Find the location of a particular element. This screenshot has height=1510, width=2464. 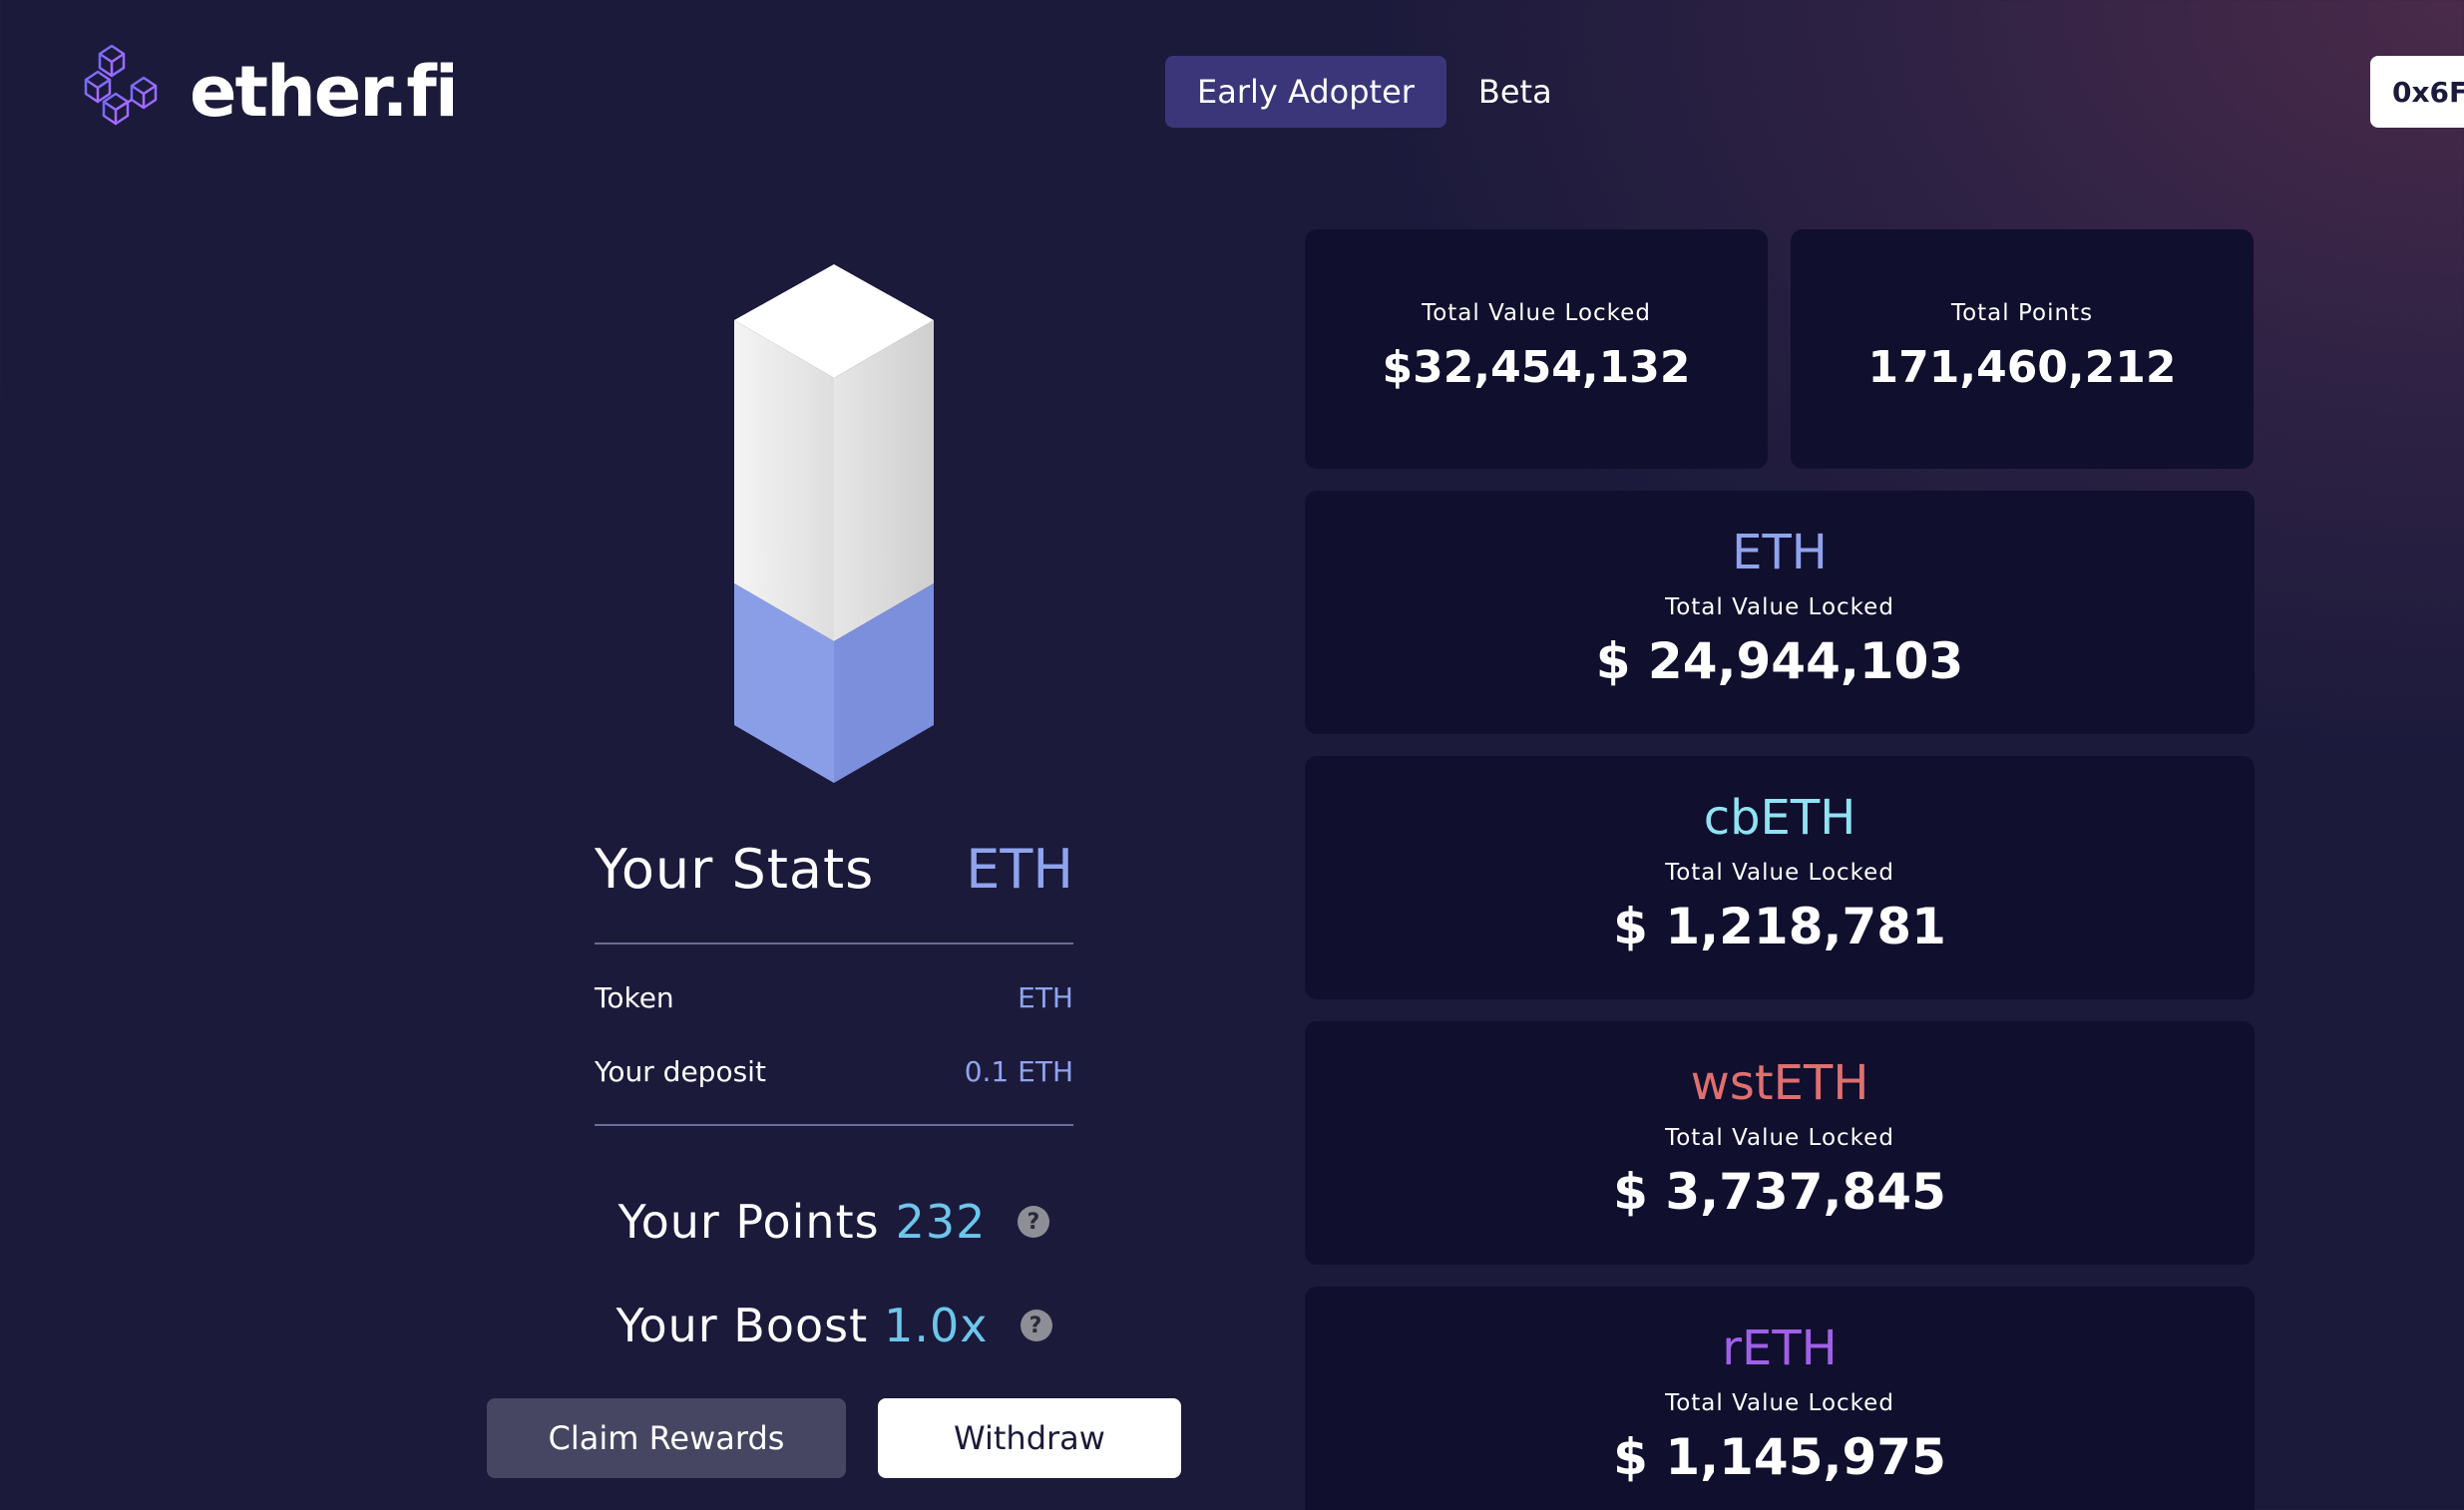

your-boost: Your Boost 1.0x ? is located at coordinates (834, 1325).